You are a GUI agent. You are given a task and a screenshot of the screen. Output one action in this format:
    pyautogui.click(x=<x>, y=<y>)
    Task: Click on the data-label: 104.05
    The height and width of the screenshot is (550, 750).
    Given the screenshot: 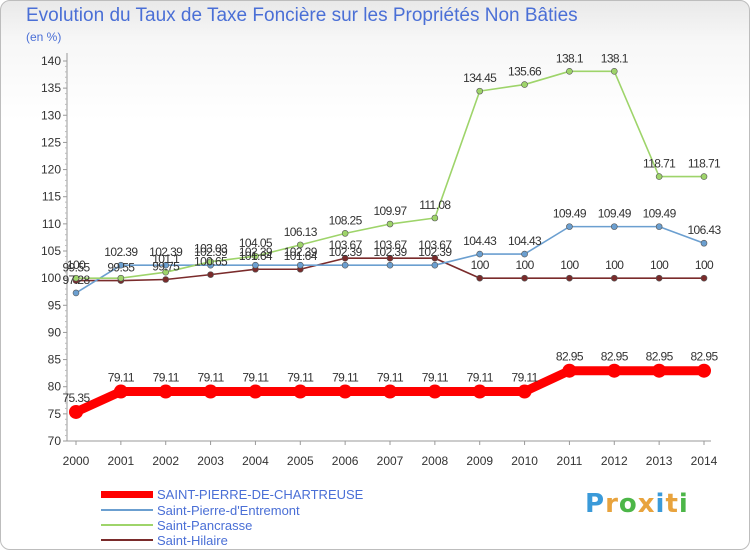 What is the action you would take?
    pyautogui.click(x=256, y=243)
    